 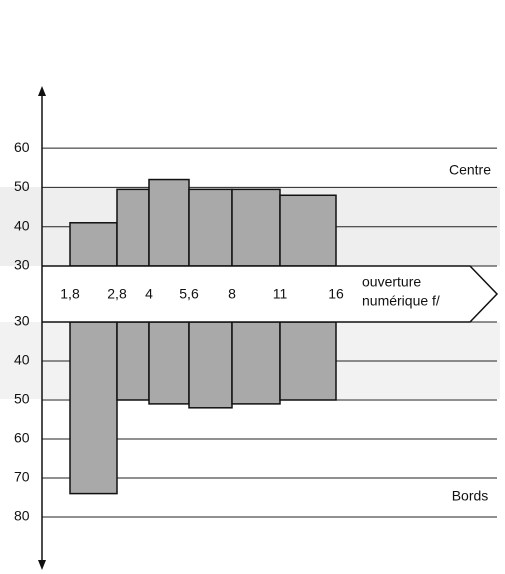 I want to click on x-tick-label: 4, so click(x=149, y=294).